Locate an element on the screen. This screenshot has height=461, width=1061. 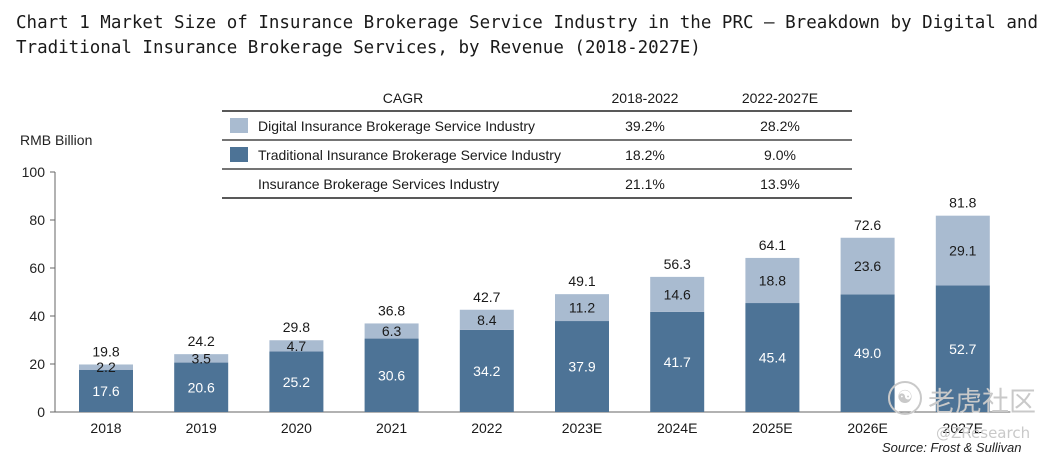
data-label-digital: 11.2 is located at coordinates (582, 308).